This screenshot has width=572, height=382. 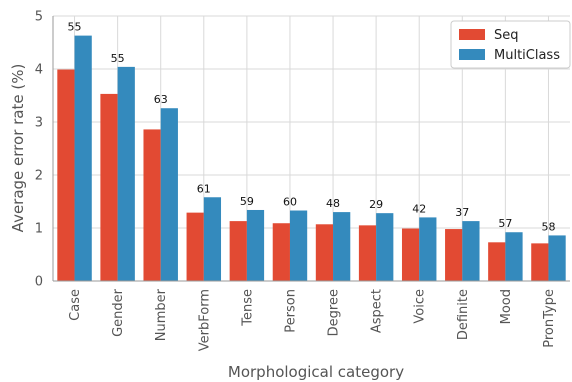 I want to click on legend-swatch-multiclass, so click(x=472, y=54).